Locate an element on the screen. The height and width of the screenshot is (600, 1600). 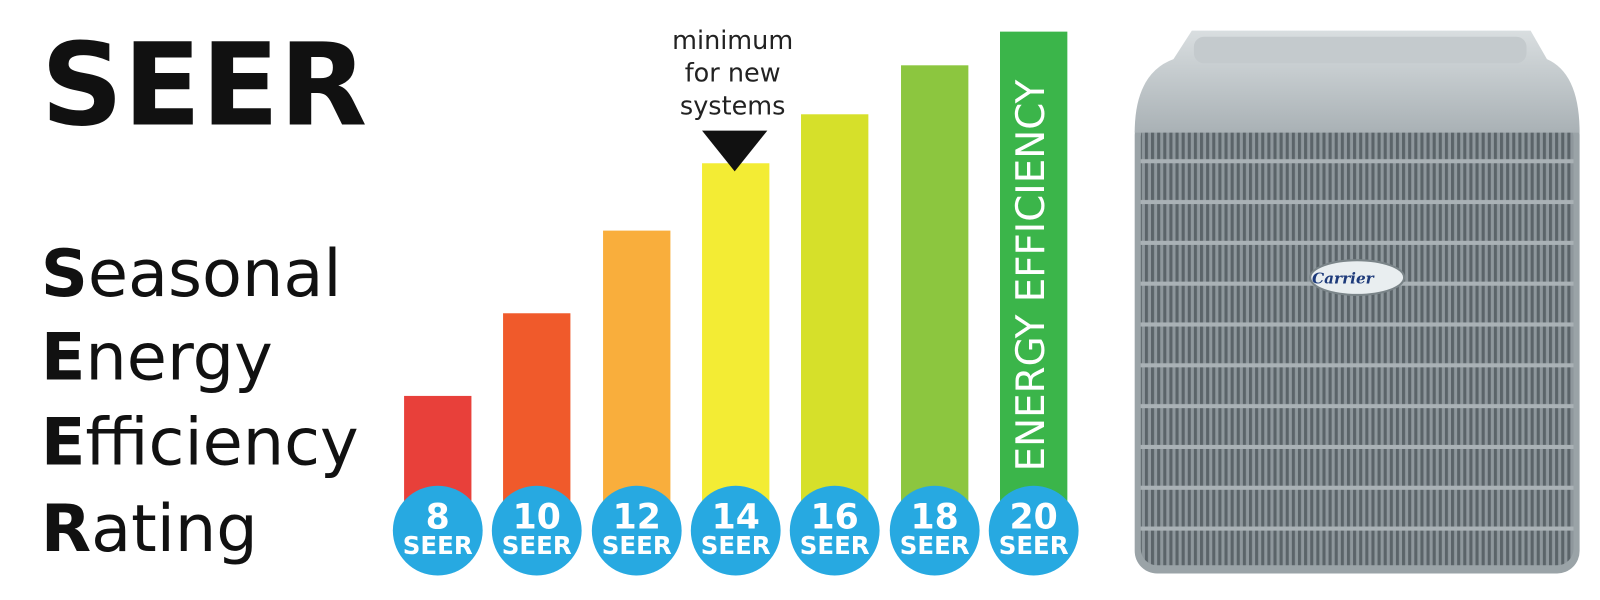
acronym-line: Energy is located at coordinates (157, 358).